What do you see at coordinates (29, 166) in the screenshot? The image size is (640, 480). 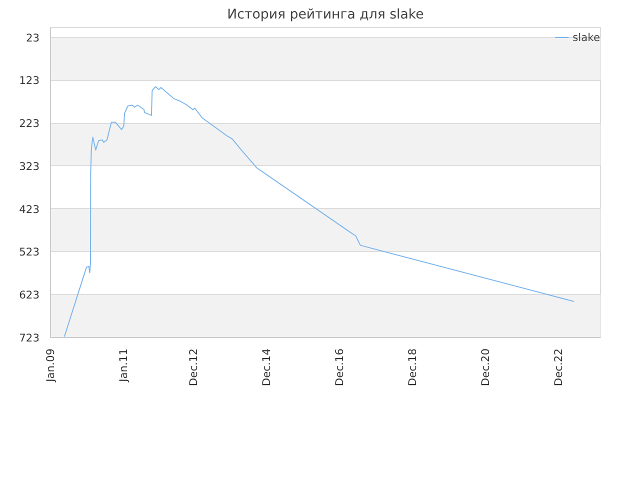 I see `y-tick-label: 323` at bounding box center [29, 166].